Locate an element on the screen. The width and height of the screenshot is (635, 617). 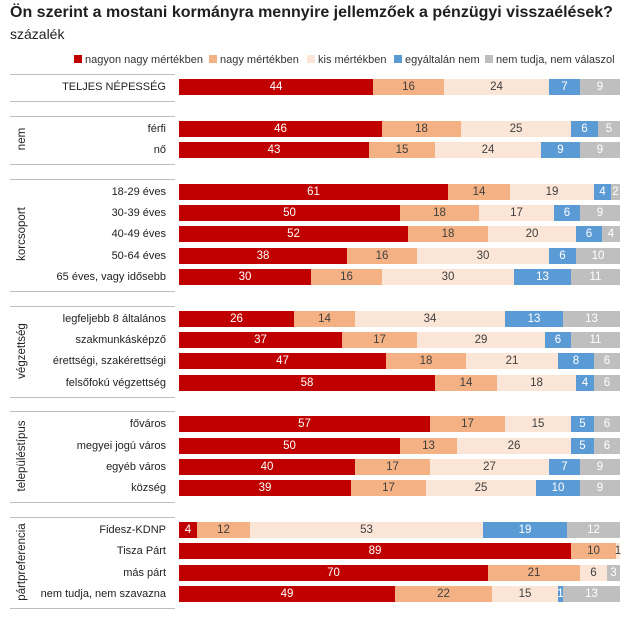
chart-row: nem tudja, nem szavazna 49 22 15 1 13 is located at coordinates (317, 594).